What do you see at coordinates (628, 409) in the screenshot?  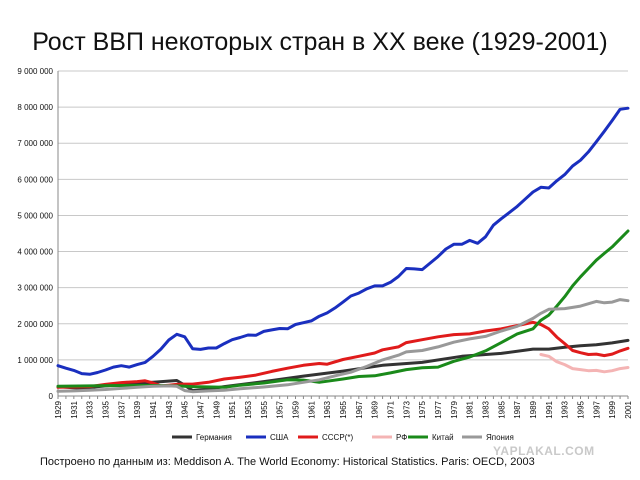 I see `x-tick-label: 2001` at bounding box center [628, 409].